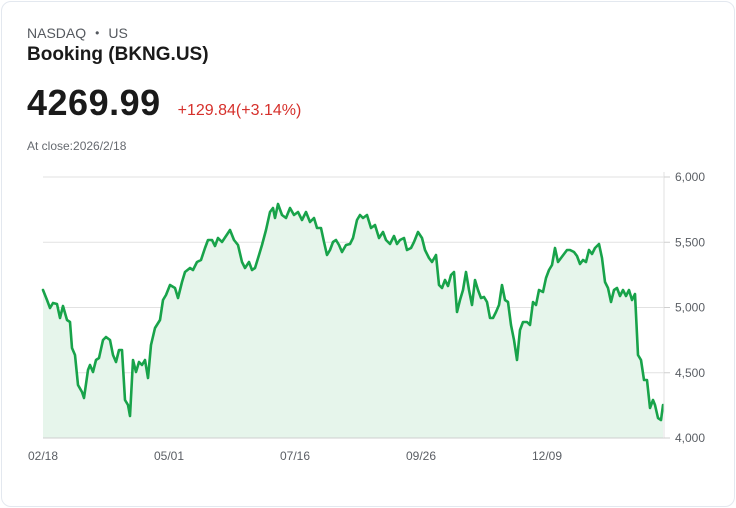 The width and height of the screenshot is (736, 508). I want to click on y-axis-ticks: 6,000 5,500 5,000 4,500 4,000, so click(684, 307).